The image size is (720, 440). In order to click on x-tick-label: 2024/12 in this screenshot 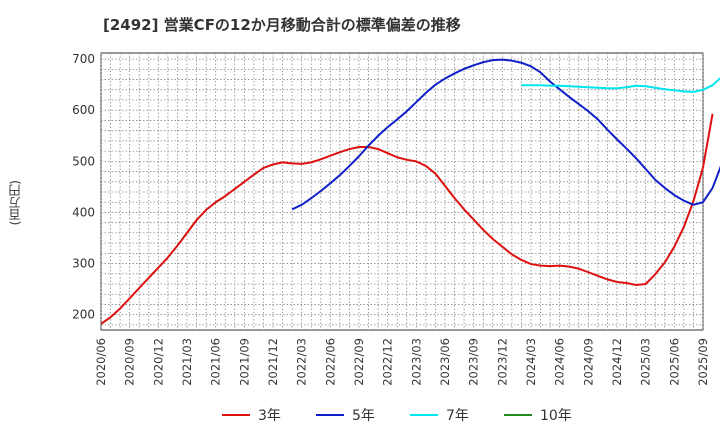, I will do `click(617, 362)`.